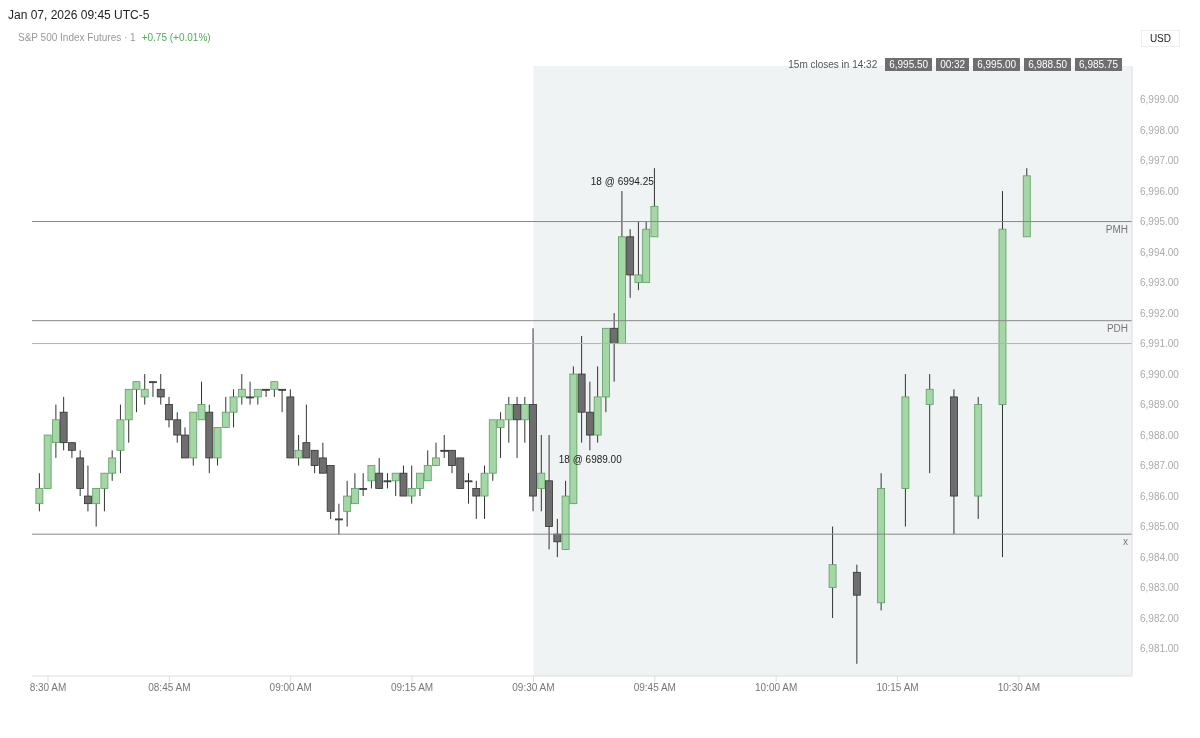 The width and height of the screenshot is (1200, 738). Describe the element at coordinates (833, 64) in the screenshot. I see `annotation: 15m closes in 14:32` at that location.